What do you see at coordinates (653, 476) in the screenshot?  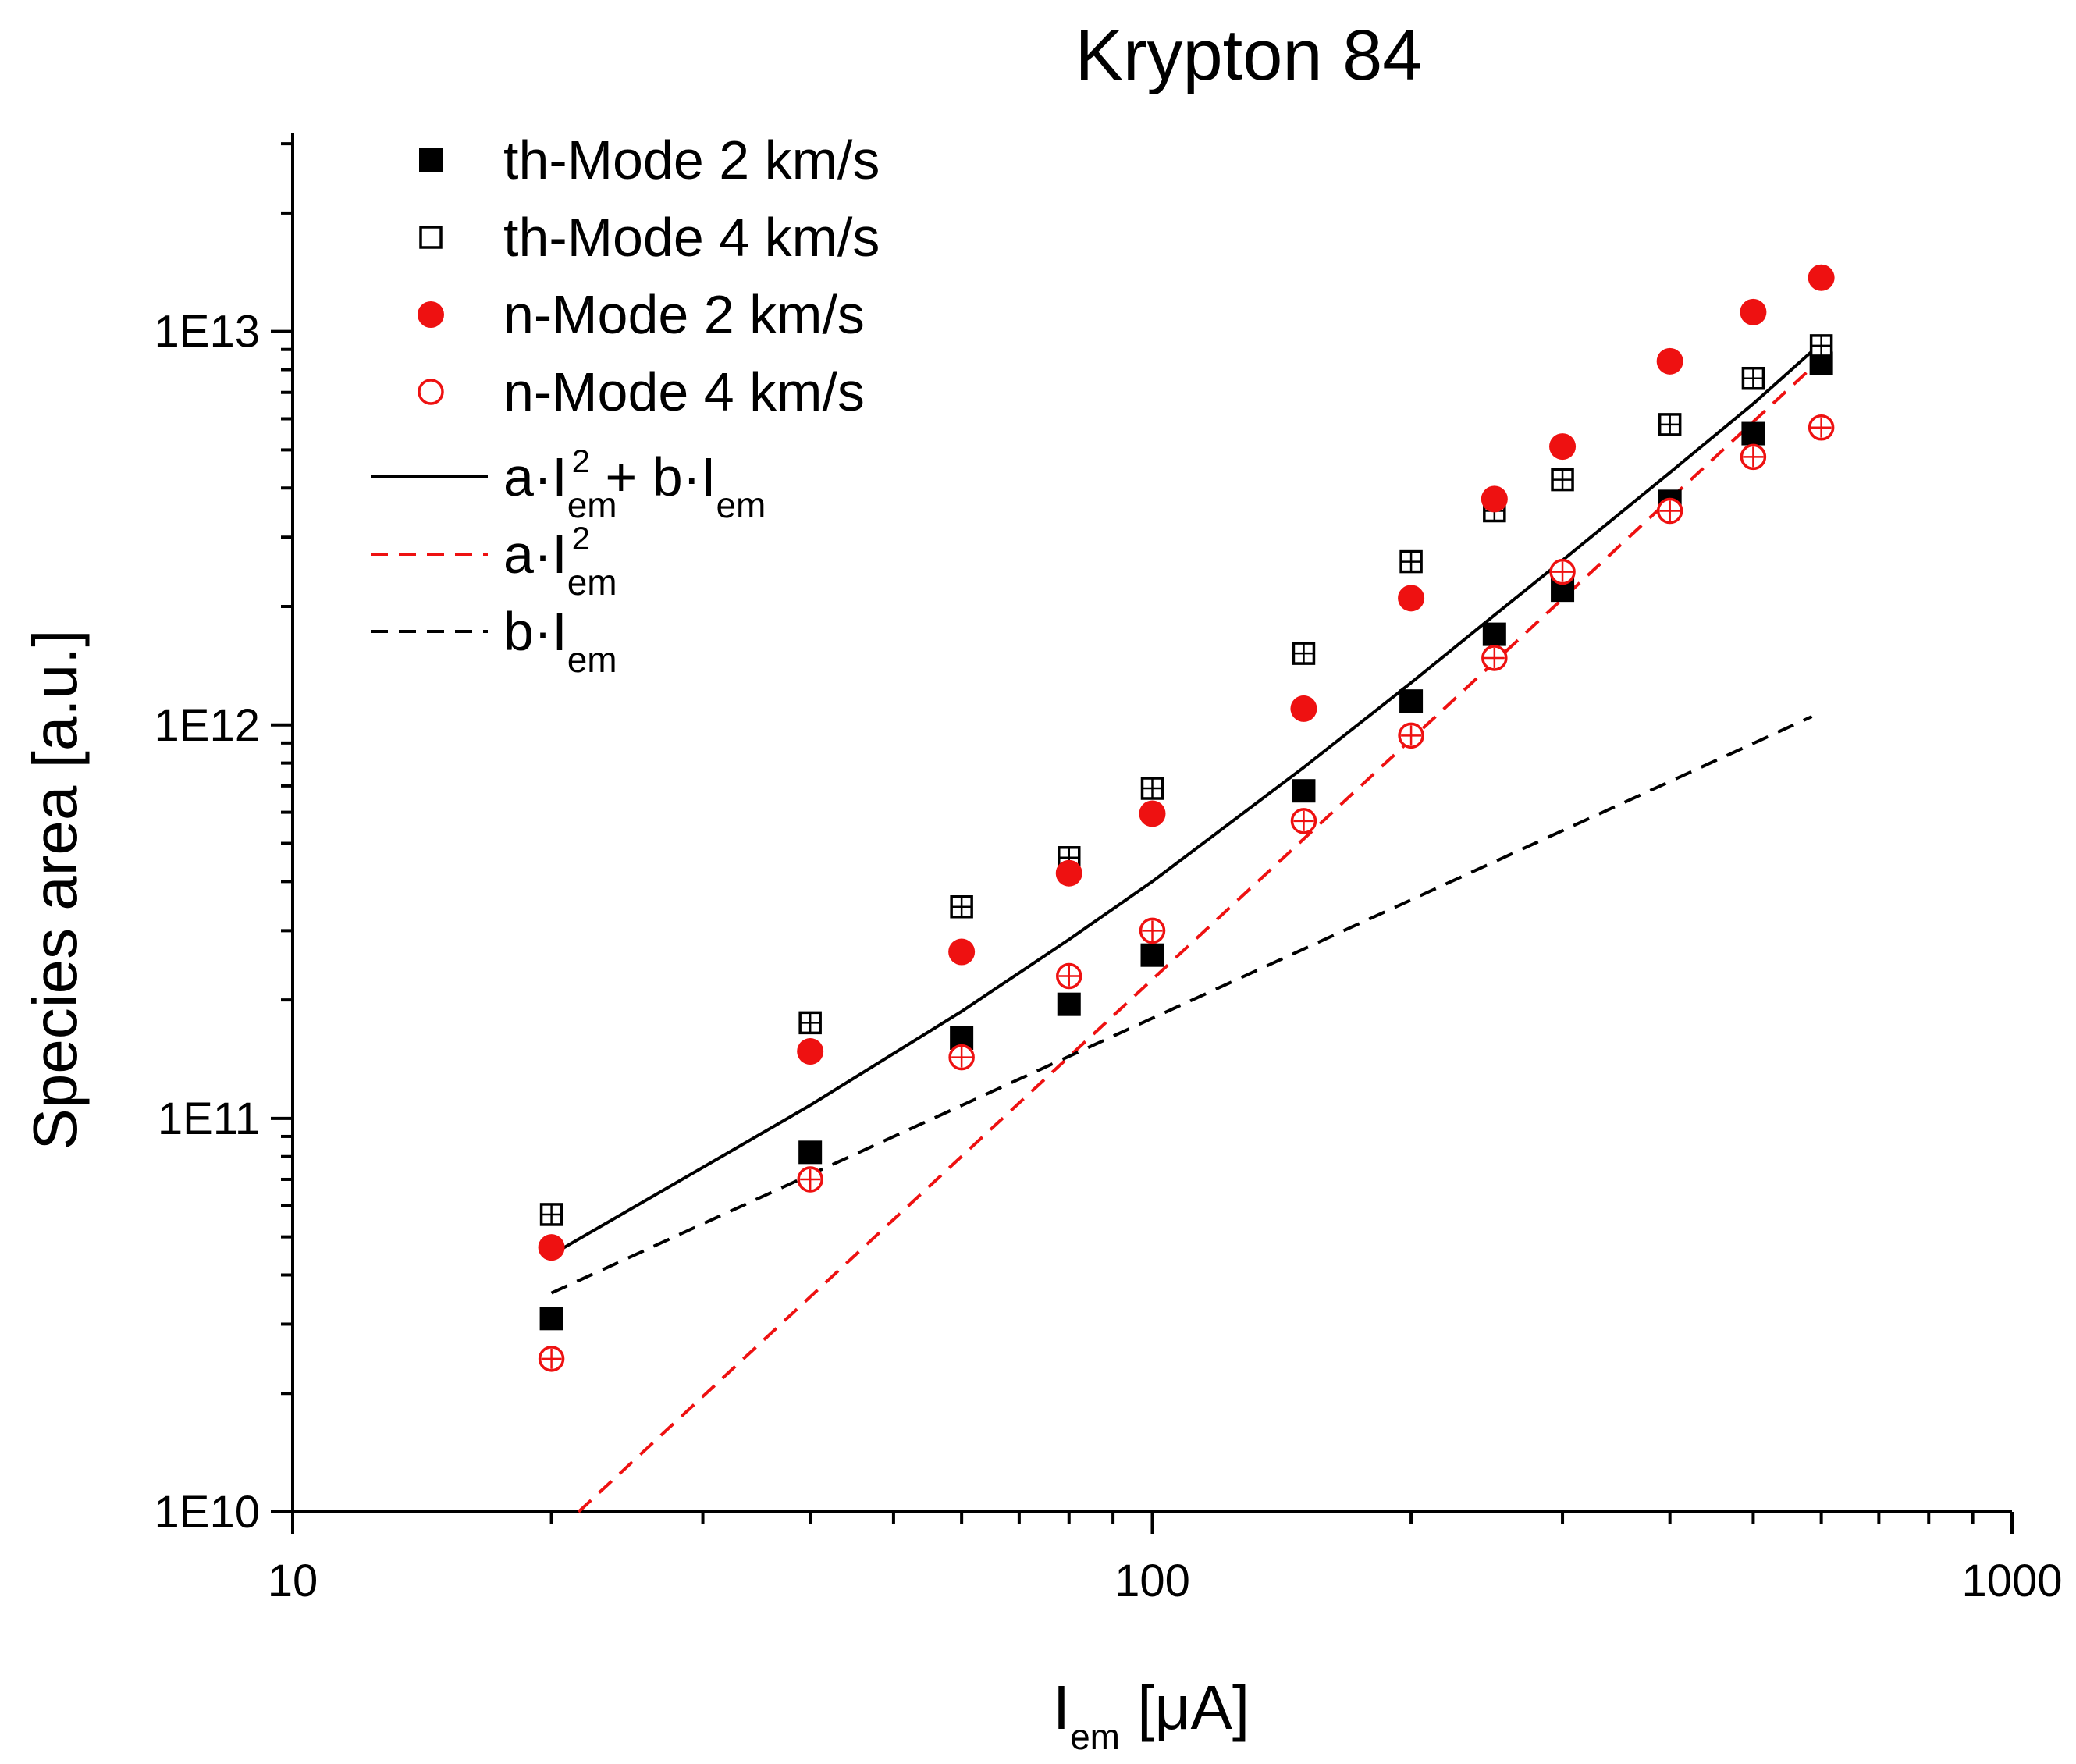 I see `legend-label-part: + b·I` at bounding box center [653, 476].